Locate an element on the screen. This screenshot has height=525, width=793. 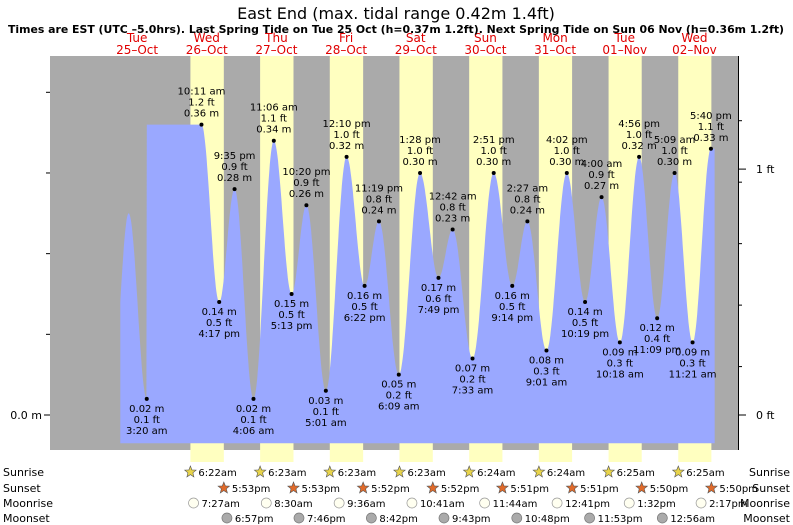
tide-height-m: 0.03 m is located at coordinates (325, 401).